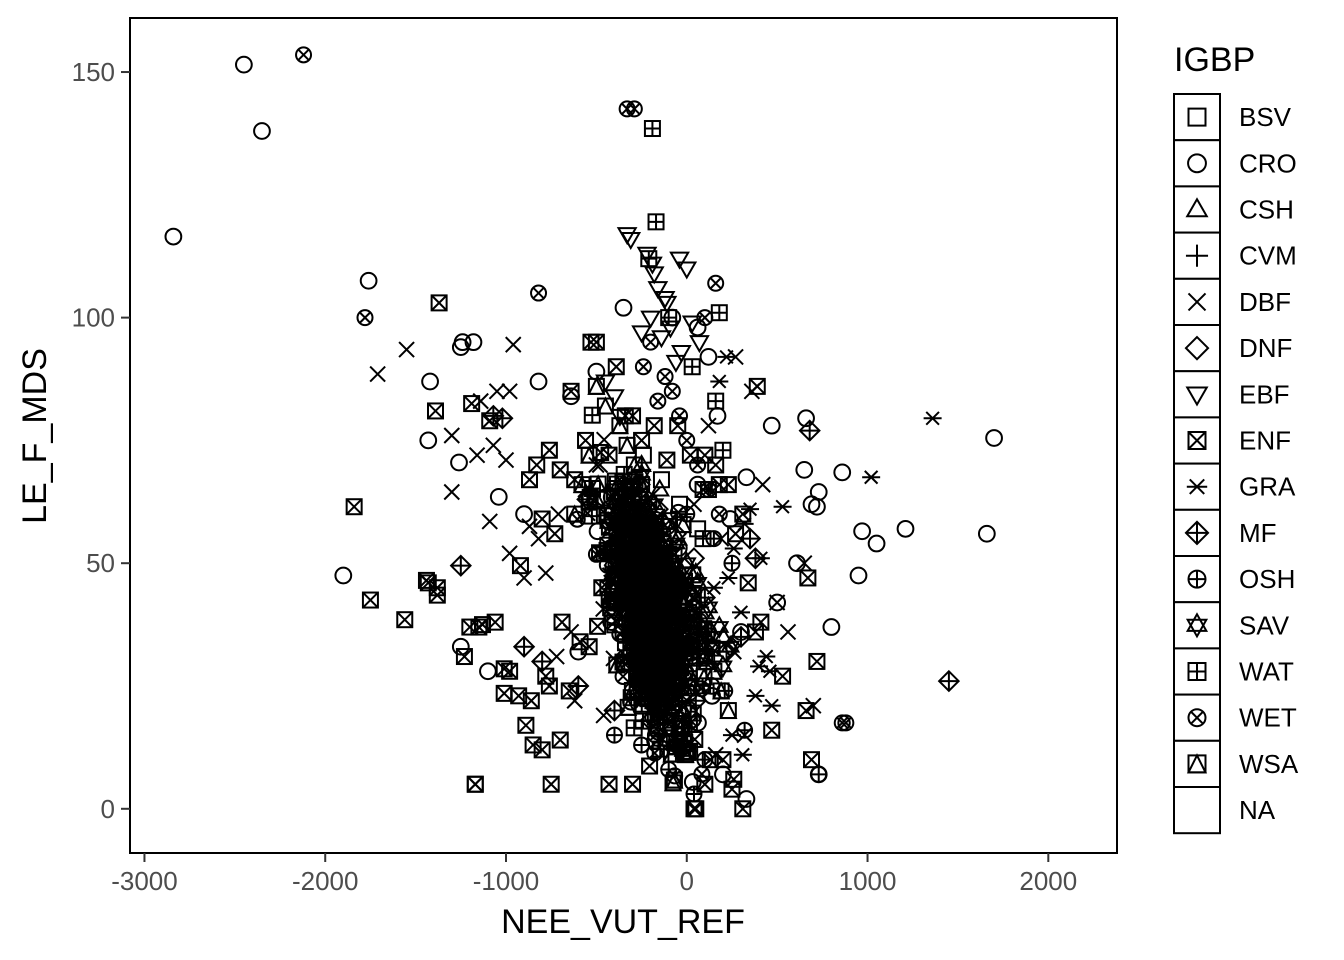 Image resolution: width=1344 pixels, height=960 pixels. What do you see at coordinates (1232, 117) in the screenshot?
I see `legend-item: BSV` at bounding box center [1232, 117].